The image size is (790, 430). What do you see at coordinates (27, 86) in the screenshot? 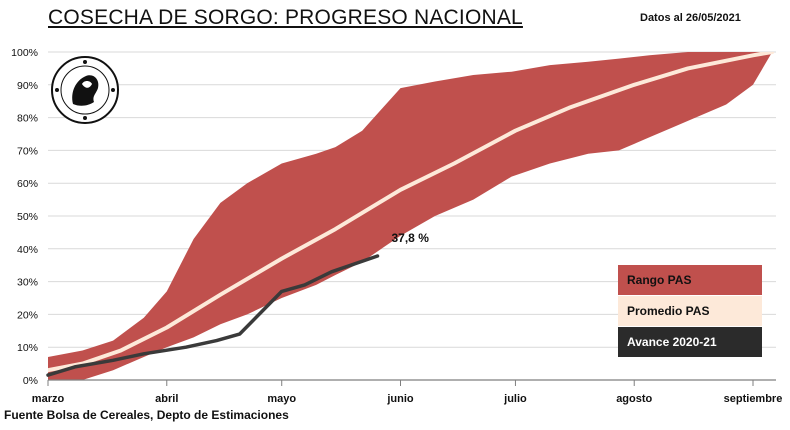
I see `y-tick-label: 90%` at bounding box center [27, 86].